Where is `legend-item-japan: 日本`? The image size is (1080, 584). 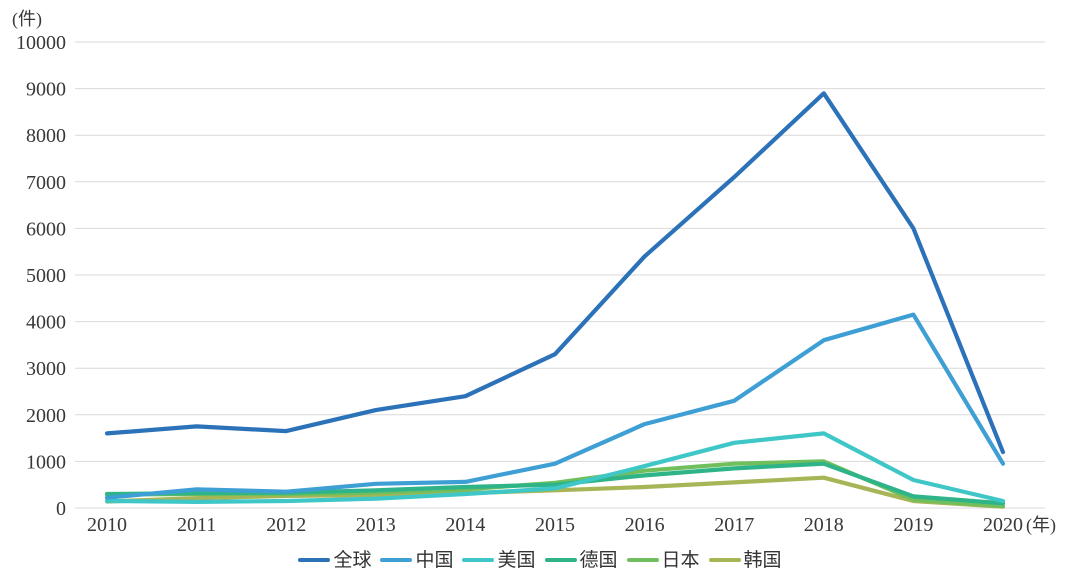 legend-item-japan: 日本 is located at coordinates (663, 560).